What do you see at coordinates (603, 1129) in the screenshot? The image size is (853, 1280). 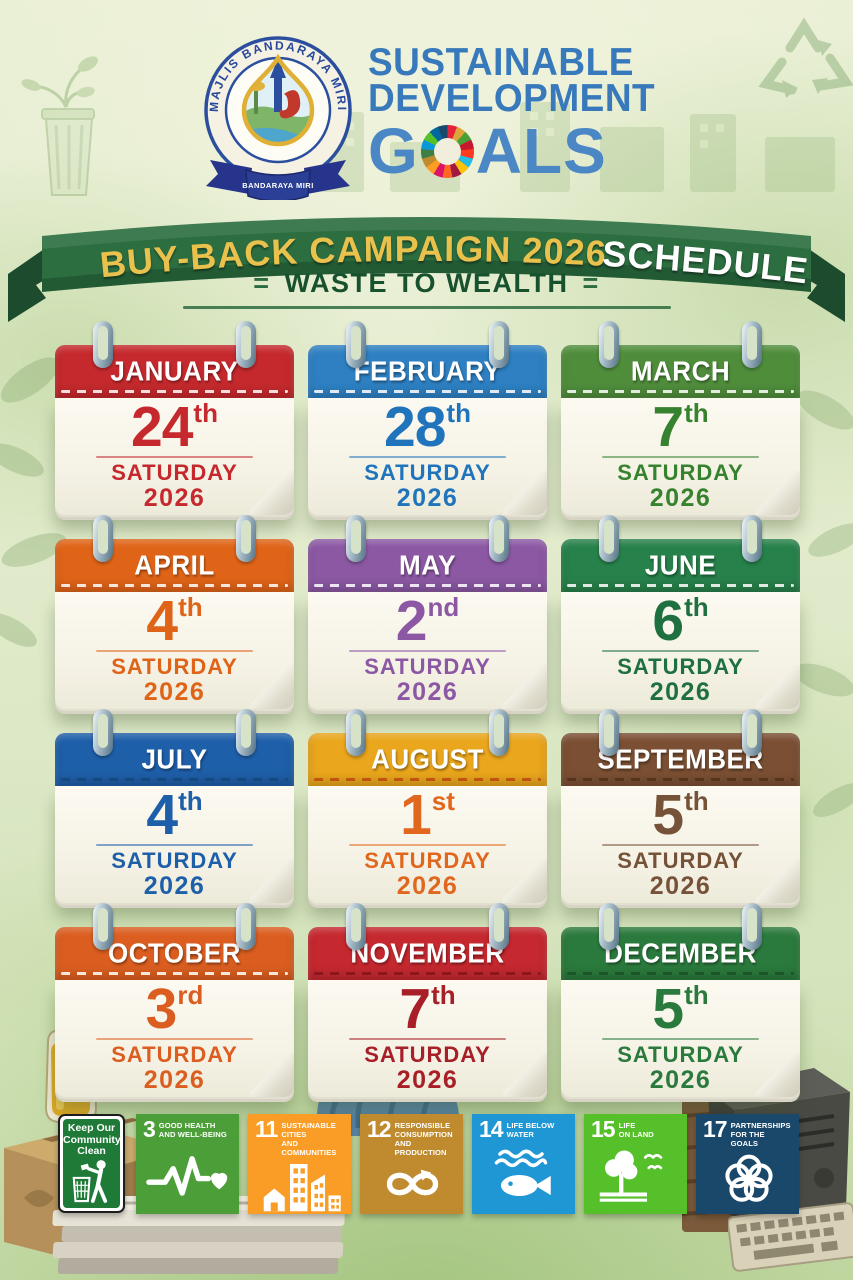 I see `sdg-number: 15` at bounding box center [603, 1129].